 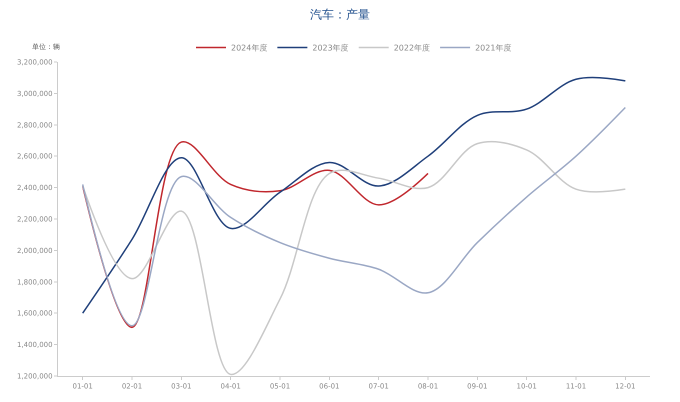 I want to click on legend-label: 2023年度, so click(x=330, y=48).